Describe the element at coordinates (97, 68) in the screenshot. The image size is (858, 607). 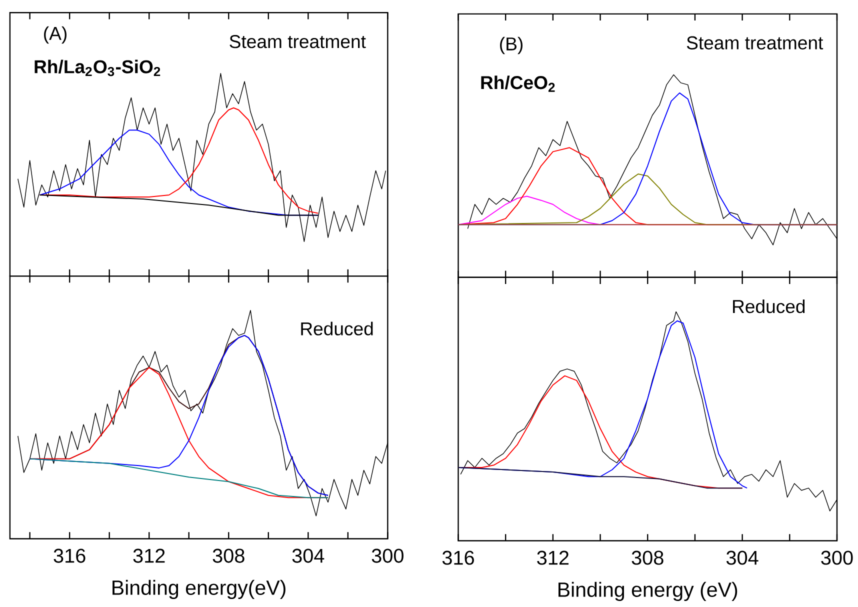
I see `chart-subtitle: Rh/La$_{2}$O$_{3}$-SiO$_{2}$` at that location.